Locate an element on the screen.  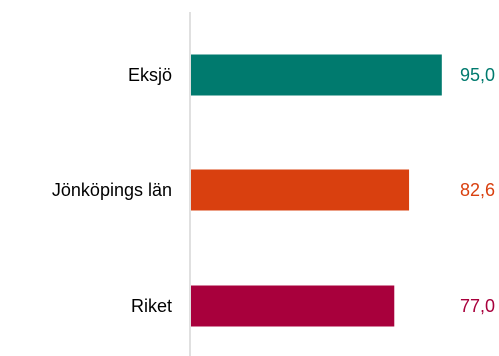
category-label: Jönköpings län is located at coordinates (112, 190).